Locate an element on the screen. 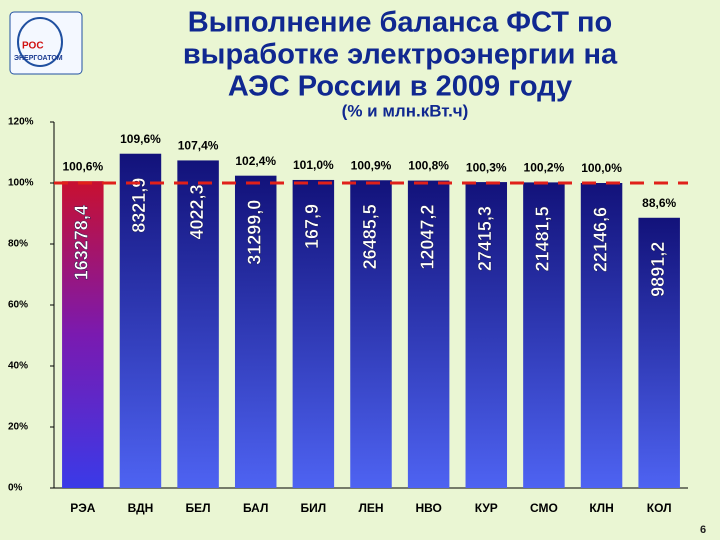 This screenshot has width=720, height=540. x-tick-label: БИЛ is located at coordinates (314, 508).